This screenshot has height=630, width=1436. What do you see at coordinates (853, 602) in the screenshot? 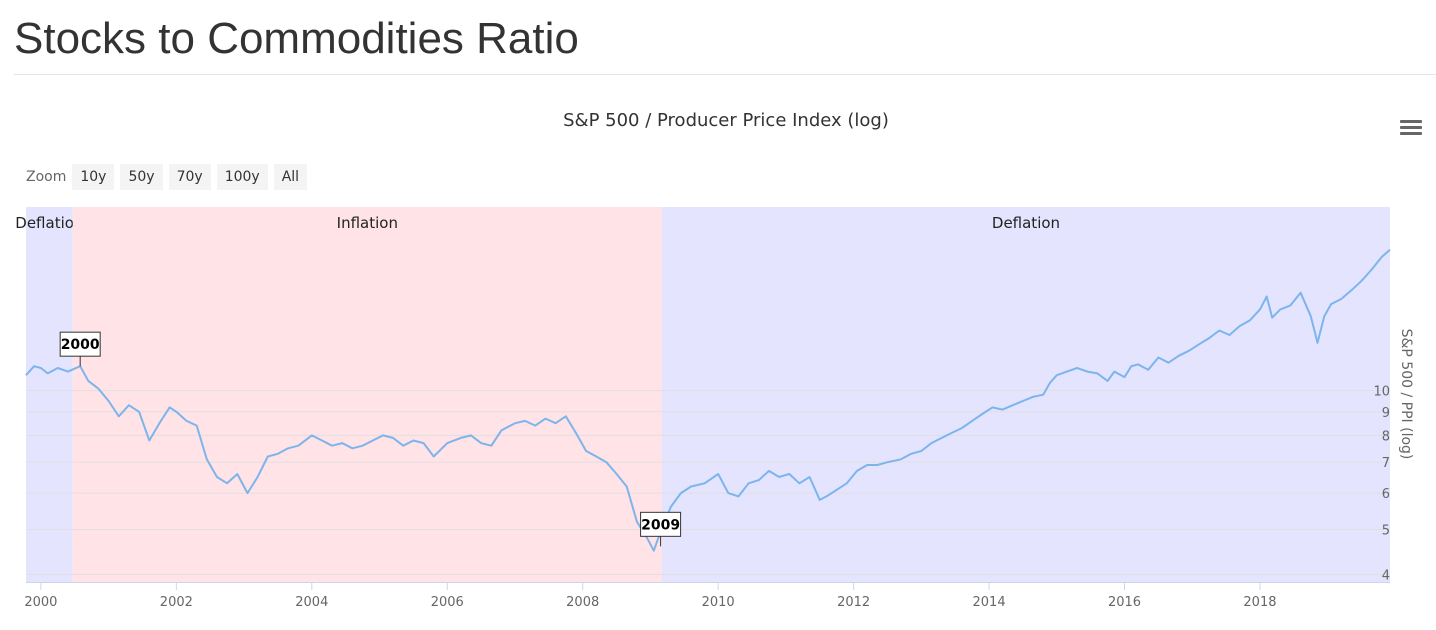
I see `x-tick-label: 2012` at bounding box center [853, 602].